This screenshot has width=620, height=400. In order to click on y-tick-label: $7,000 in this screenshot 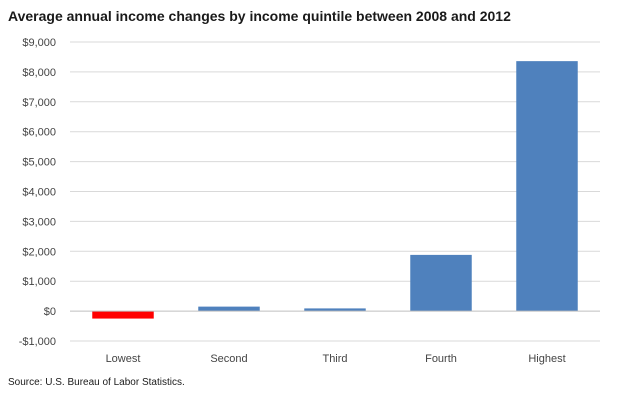, I will do `click(39, 103)`.